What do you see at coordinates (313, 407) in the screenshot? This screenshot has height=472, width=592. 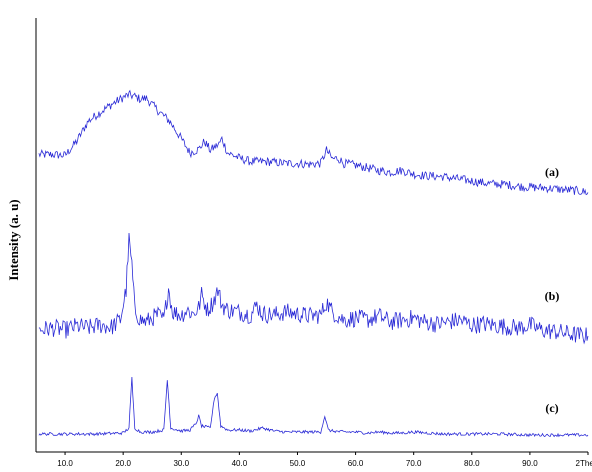 I see `series-line` at bounding box center [313, 407].